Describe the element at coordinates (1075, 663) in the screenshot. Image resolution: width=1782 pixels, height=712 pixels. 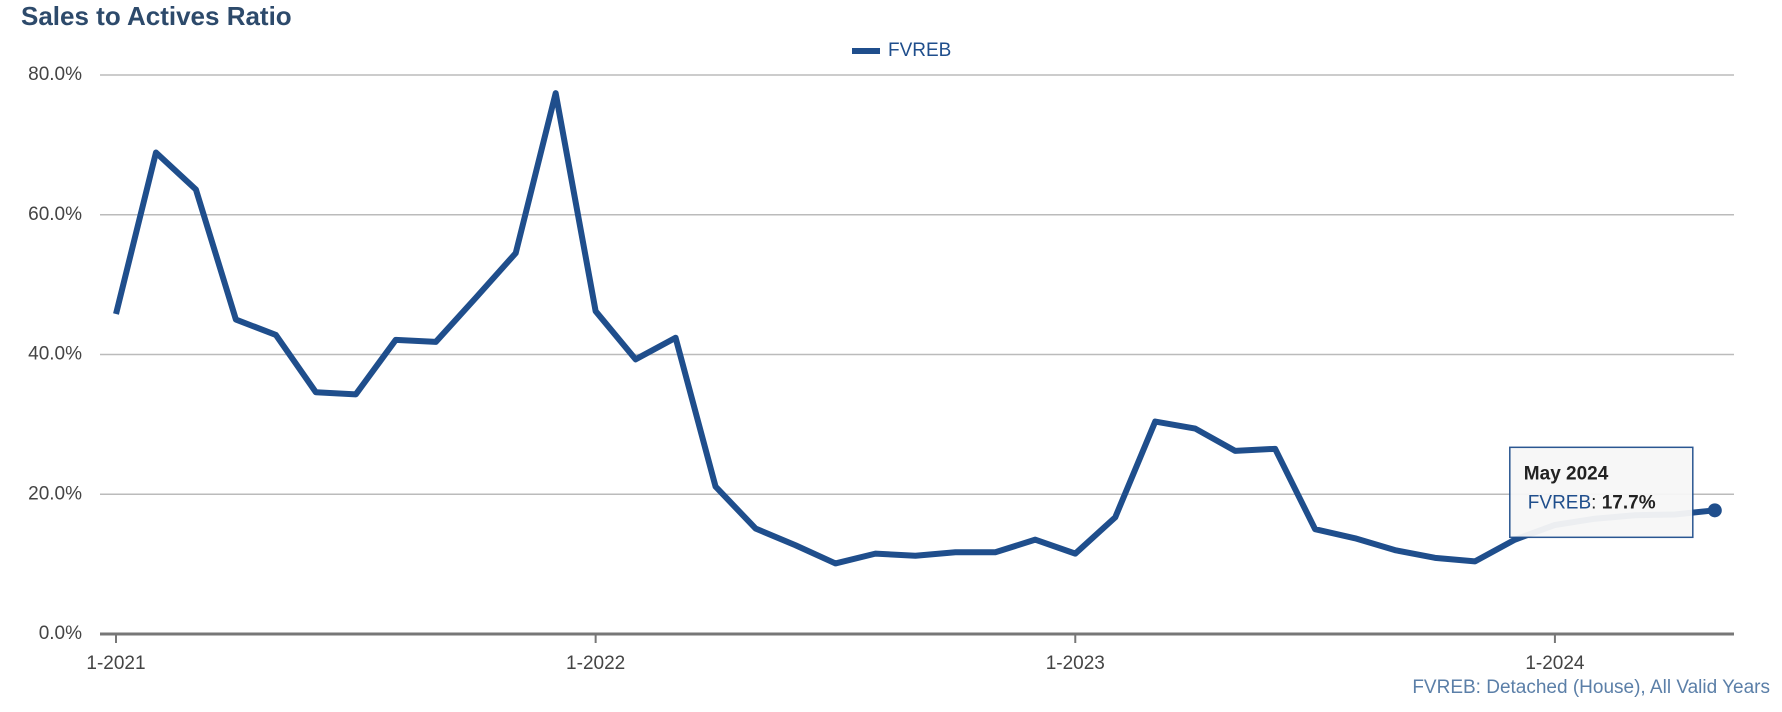
I see `x-tick-label: 1-2023` at that location.